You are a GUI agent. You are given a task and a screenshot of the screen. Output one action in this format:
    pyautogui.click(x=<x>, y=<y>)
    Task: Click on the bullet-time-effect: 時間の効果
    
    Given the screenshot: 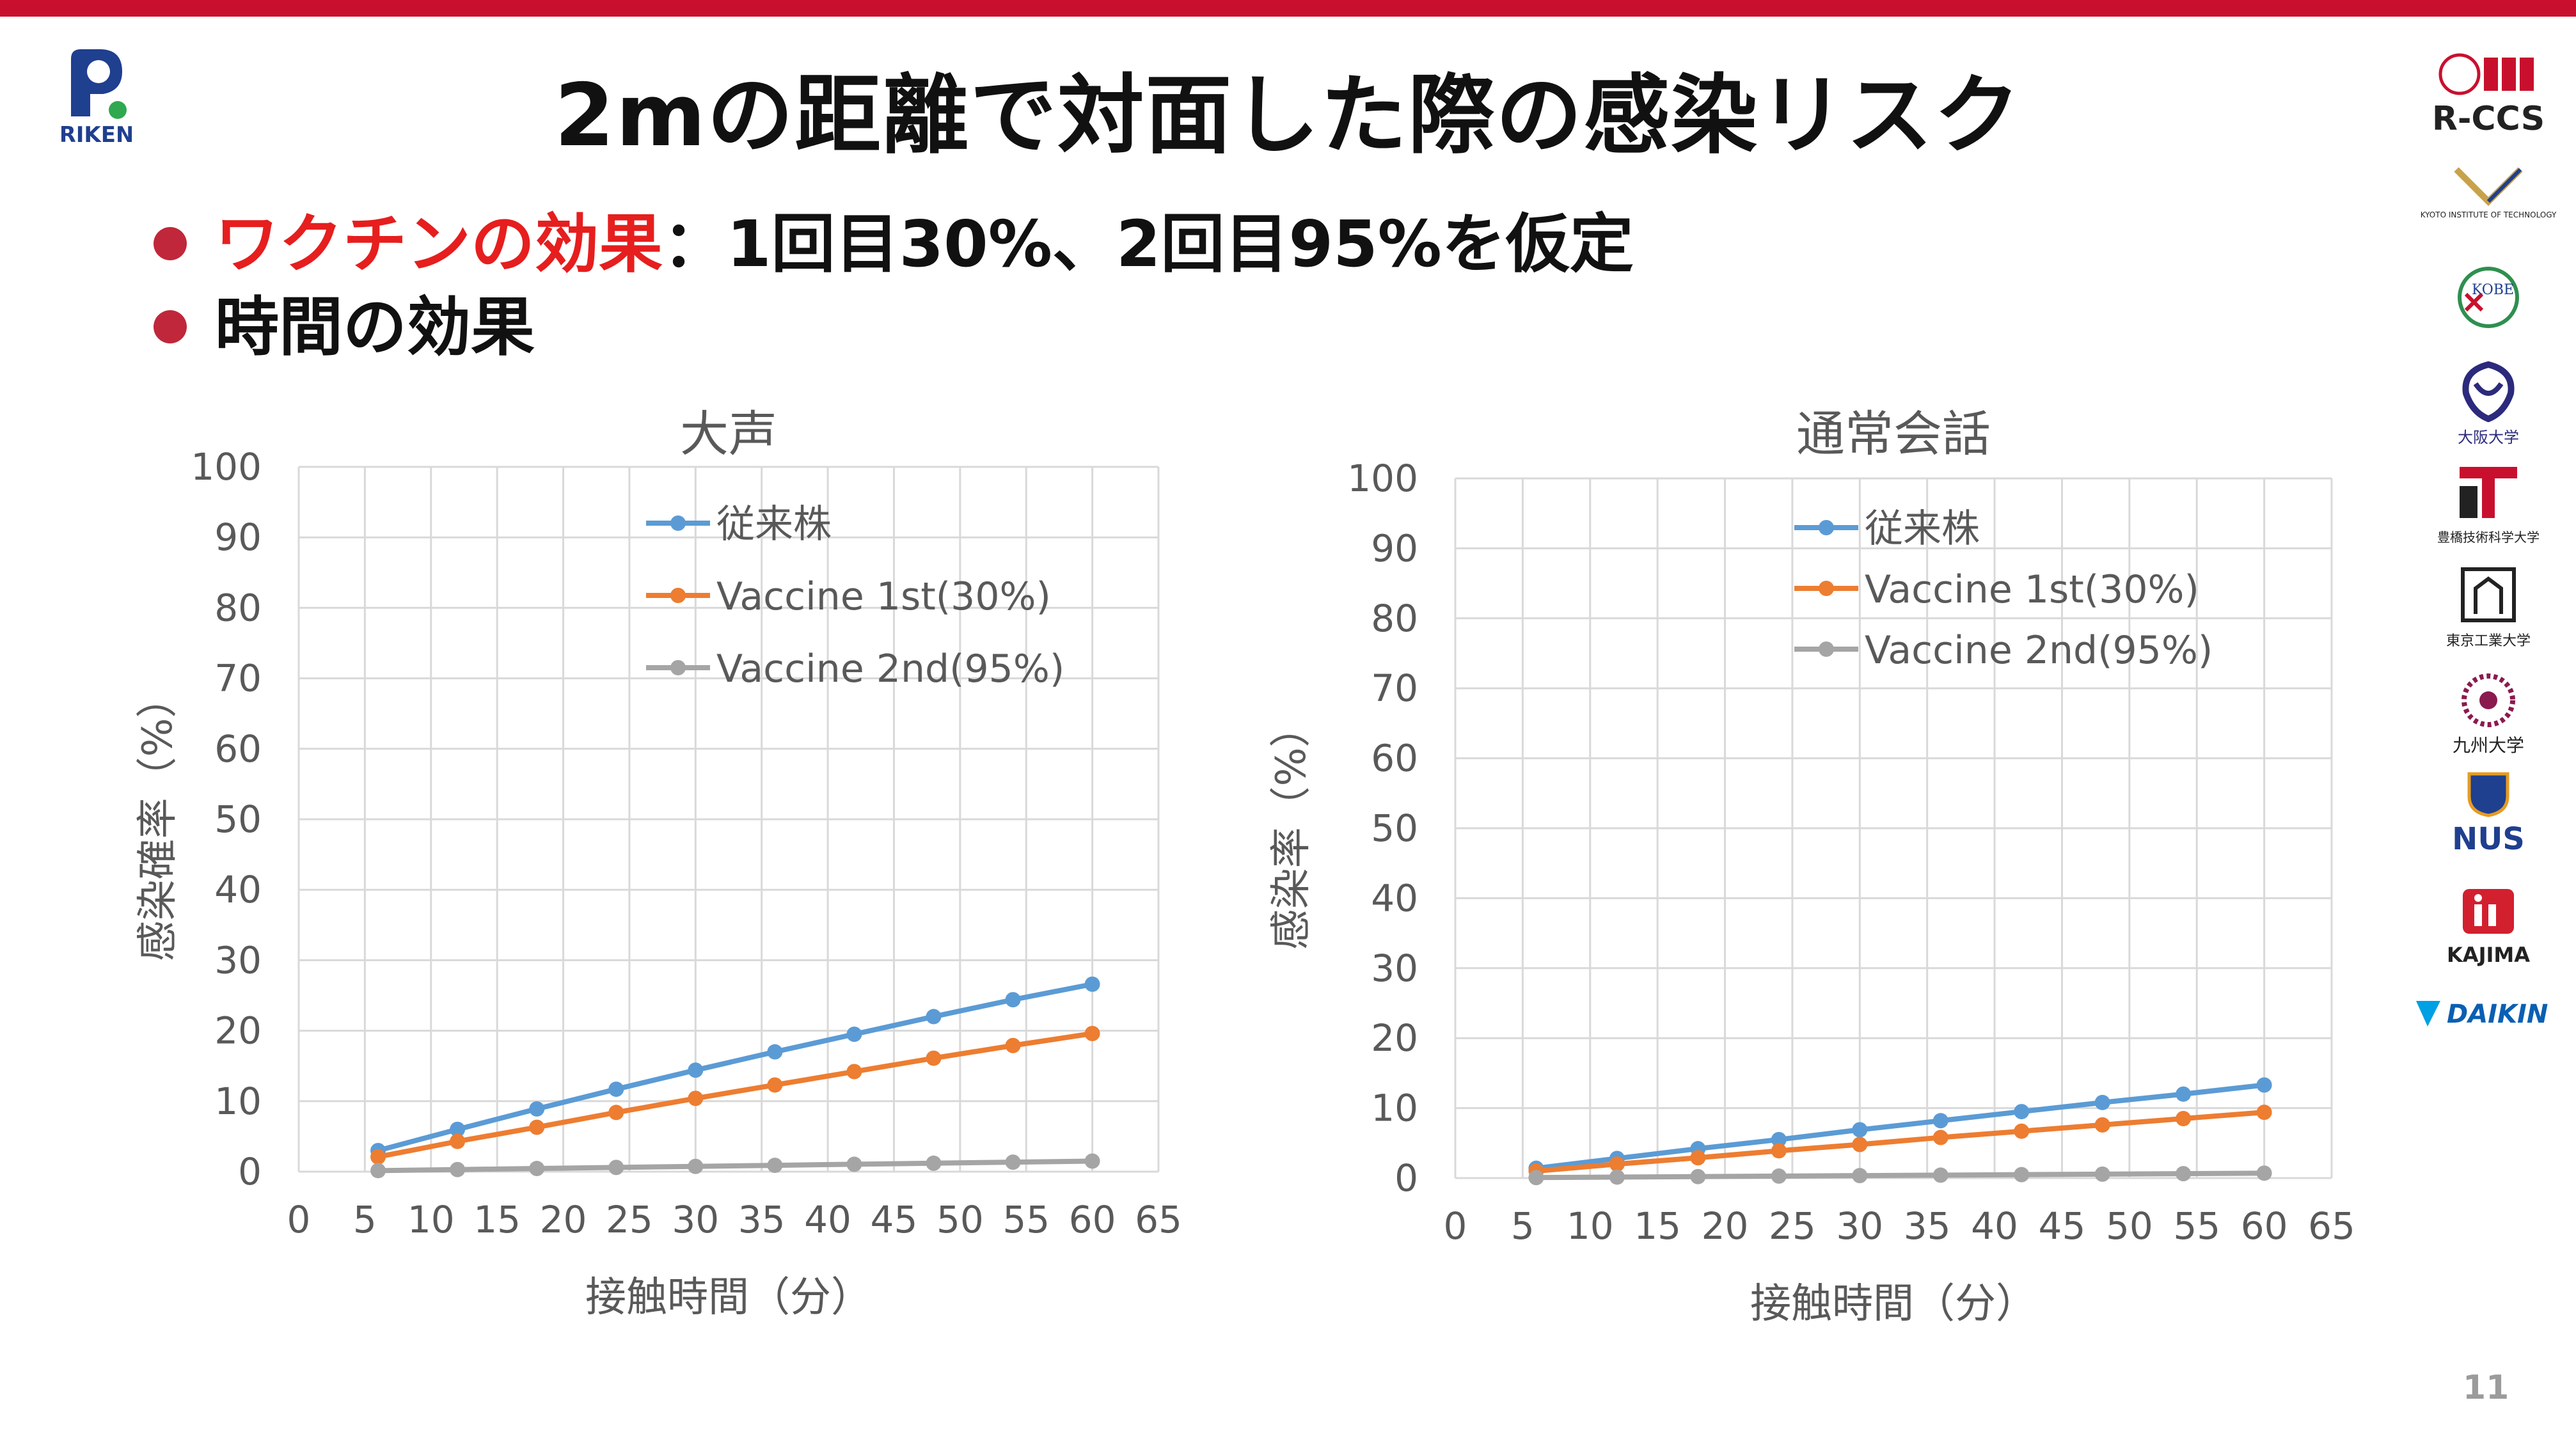 What is the action you would take?
    pyautogui.click(x=344, y=321)
    